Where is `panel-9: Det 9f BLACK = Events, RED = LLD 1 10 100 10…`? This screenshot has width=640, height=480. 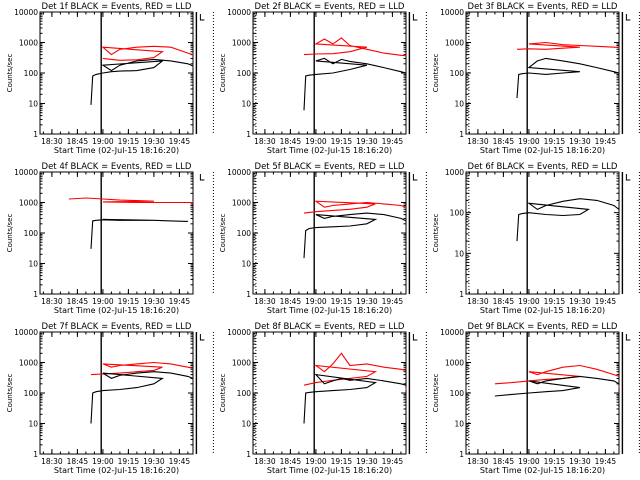 panel-9: Det 9f BLACK = Events, RED = LLD 1 10 100 10… is located at coordinates (536, 398).